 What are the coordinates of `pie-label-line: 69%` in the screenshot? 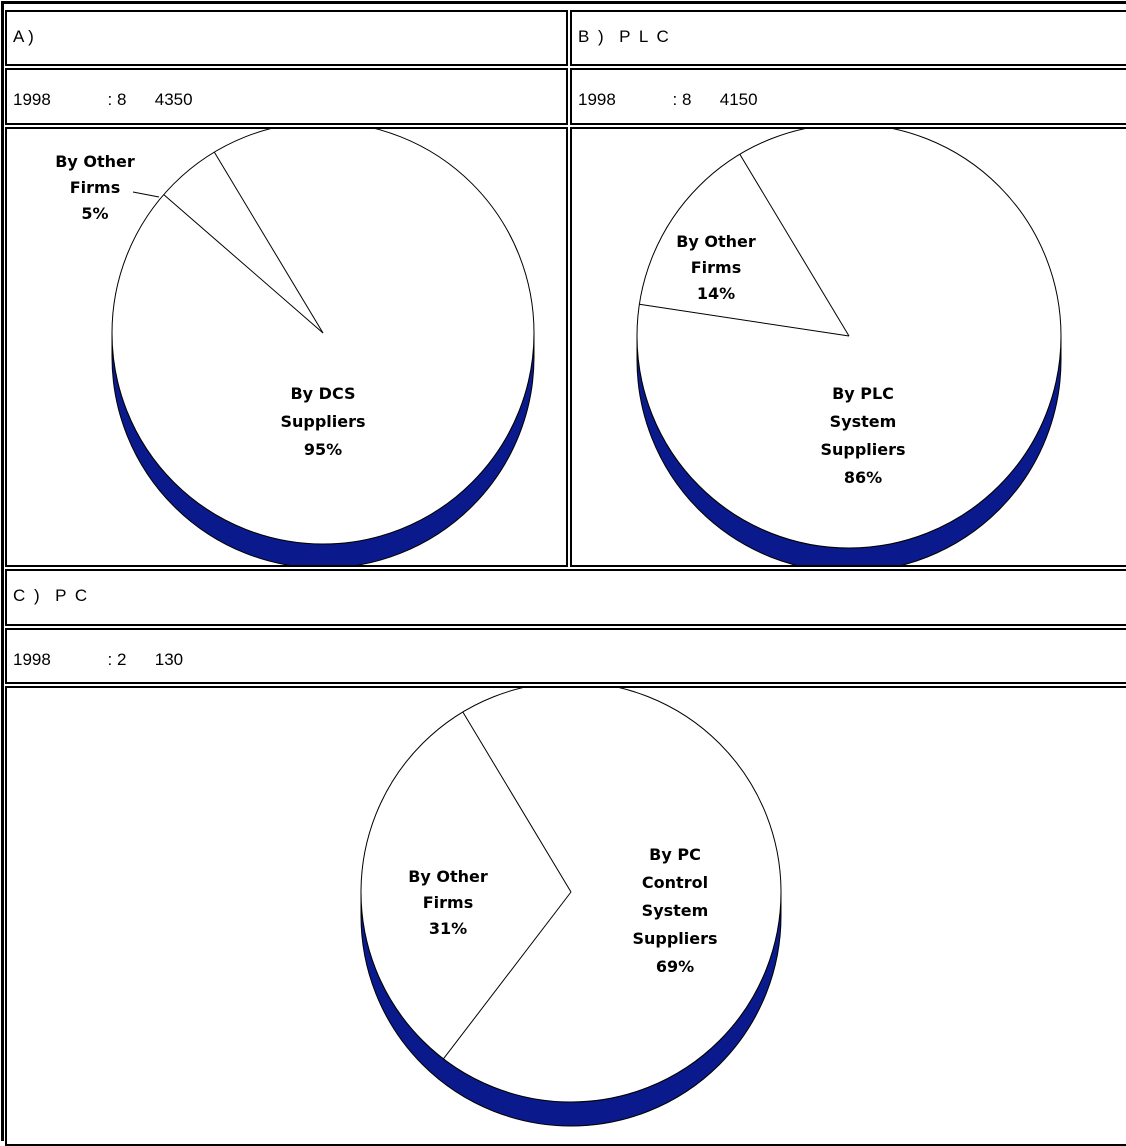 It's located at (675, 966).